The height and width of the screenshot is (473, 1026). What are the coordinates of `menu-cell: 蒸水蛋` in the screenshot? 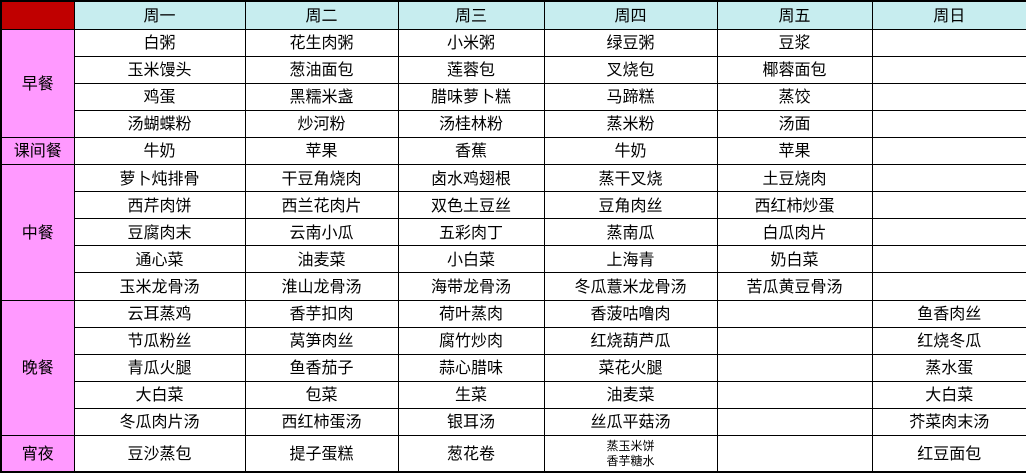 It's located at (948, 367).